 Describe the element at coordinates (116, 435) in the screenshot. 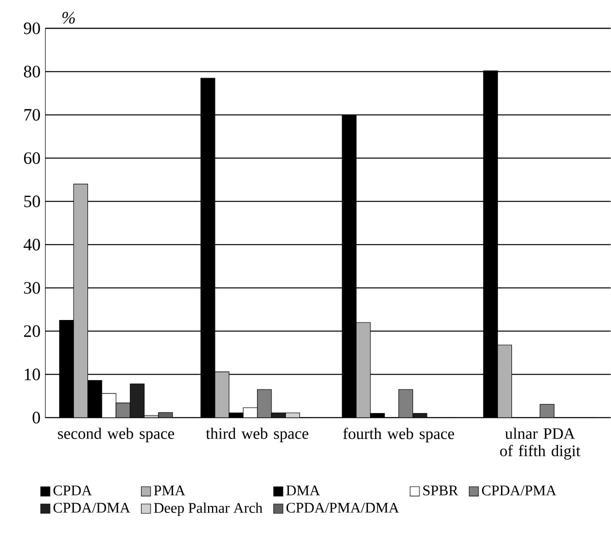

I see `x-tick-label: second web space` at that location.